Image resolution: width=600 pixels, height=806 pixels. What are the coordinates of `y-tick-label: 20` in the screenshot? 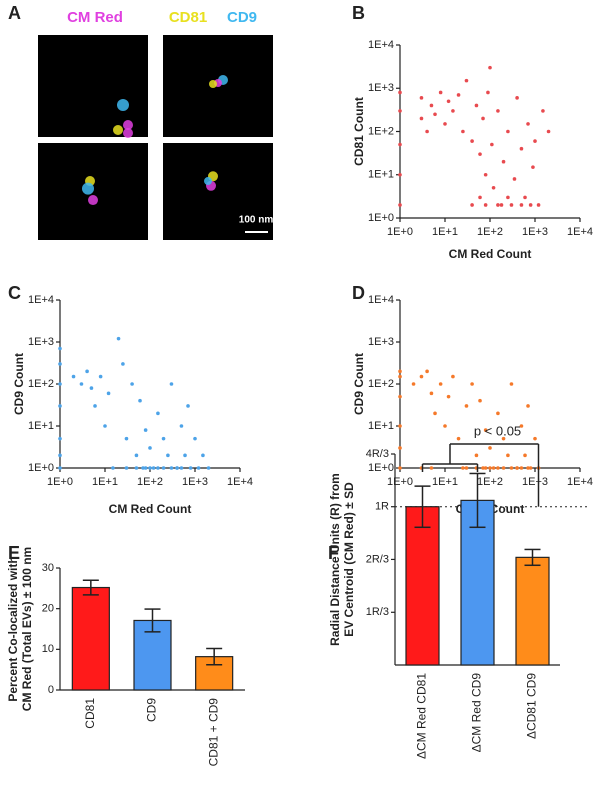 It's located at (48, 609).